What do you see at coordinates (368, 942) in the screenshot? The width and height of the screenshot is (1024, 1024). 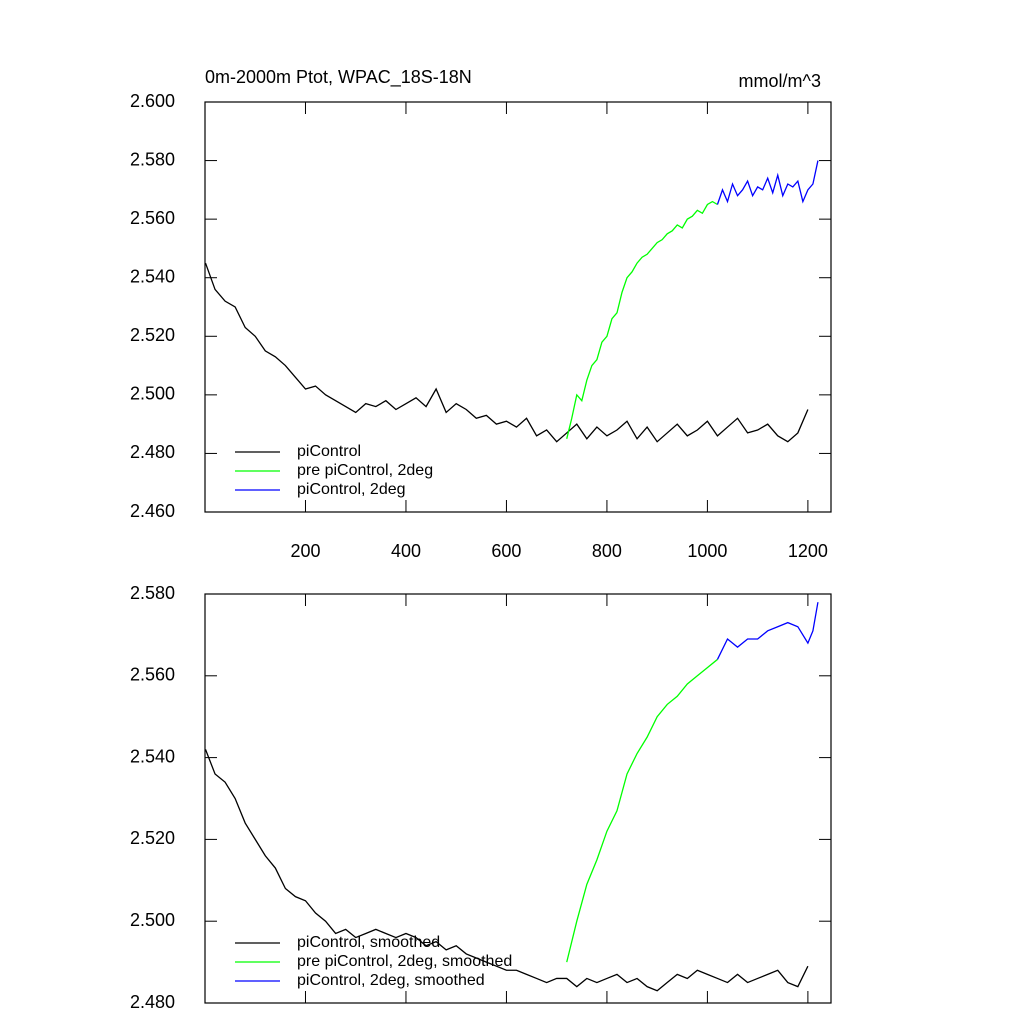 I see `legend-label: piControl, smoothed` at bounding box center [368, 942].